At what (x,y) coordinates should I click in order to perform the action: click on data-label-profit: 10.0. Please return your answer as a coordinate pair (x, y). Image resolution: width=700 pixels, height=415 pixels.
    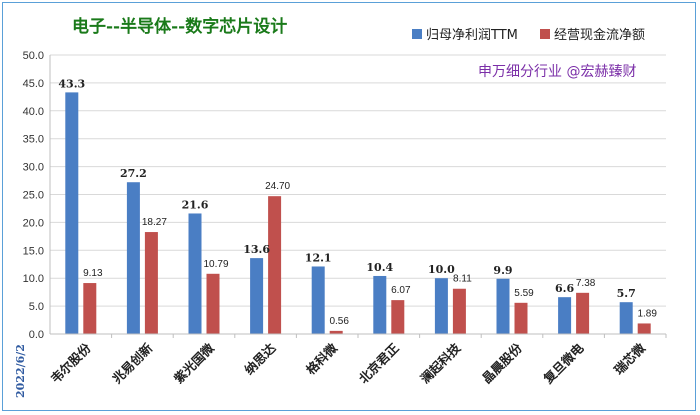
    Looking at the image, I should click on (441, 269).